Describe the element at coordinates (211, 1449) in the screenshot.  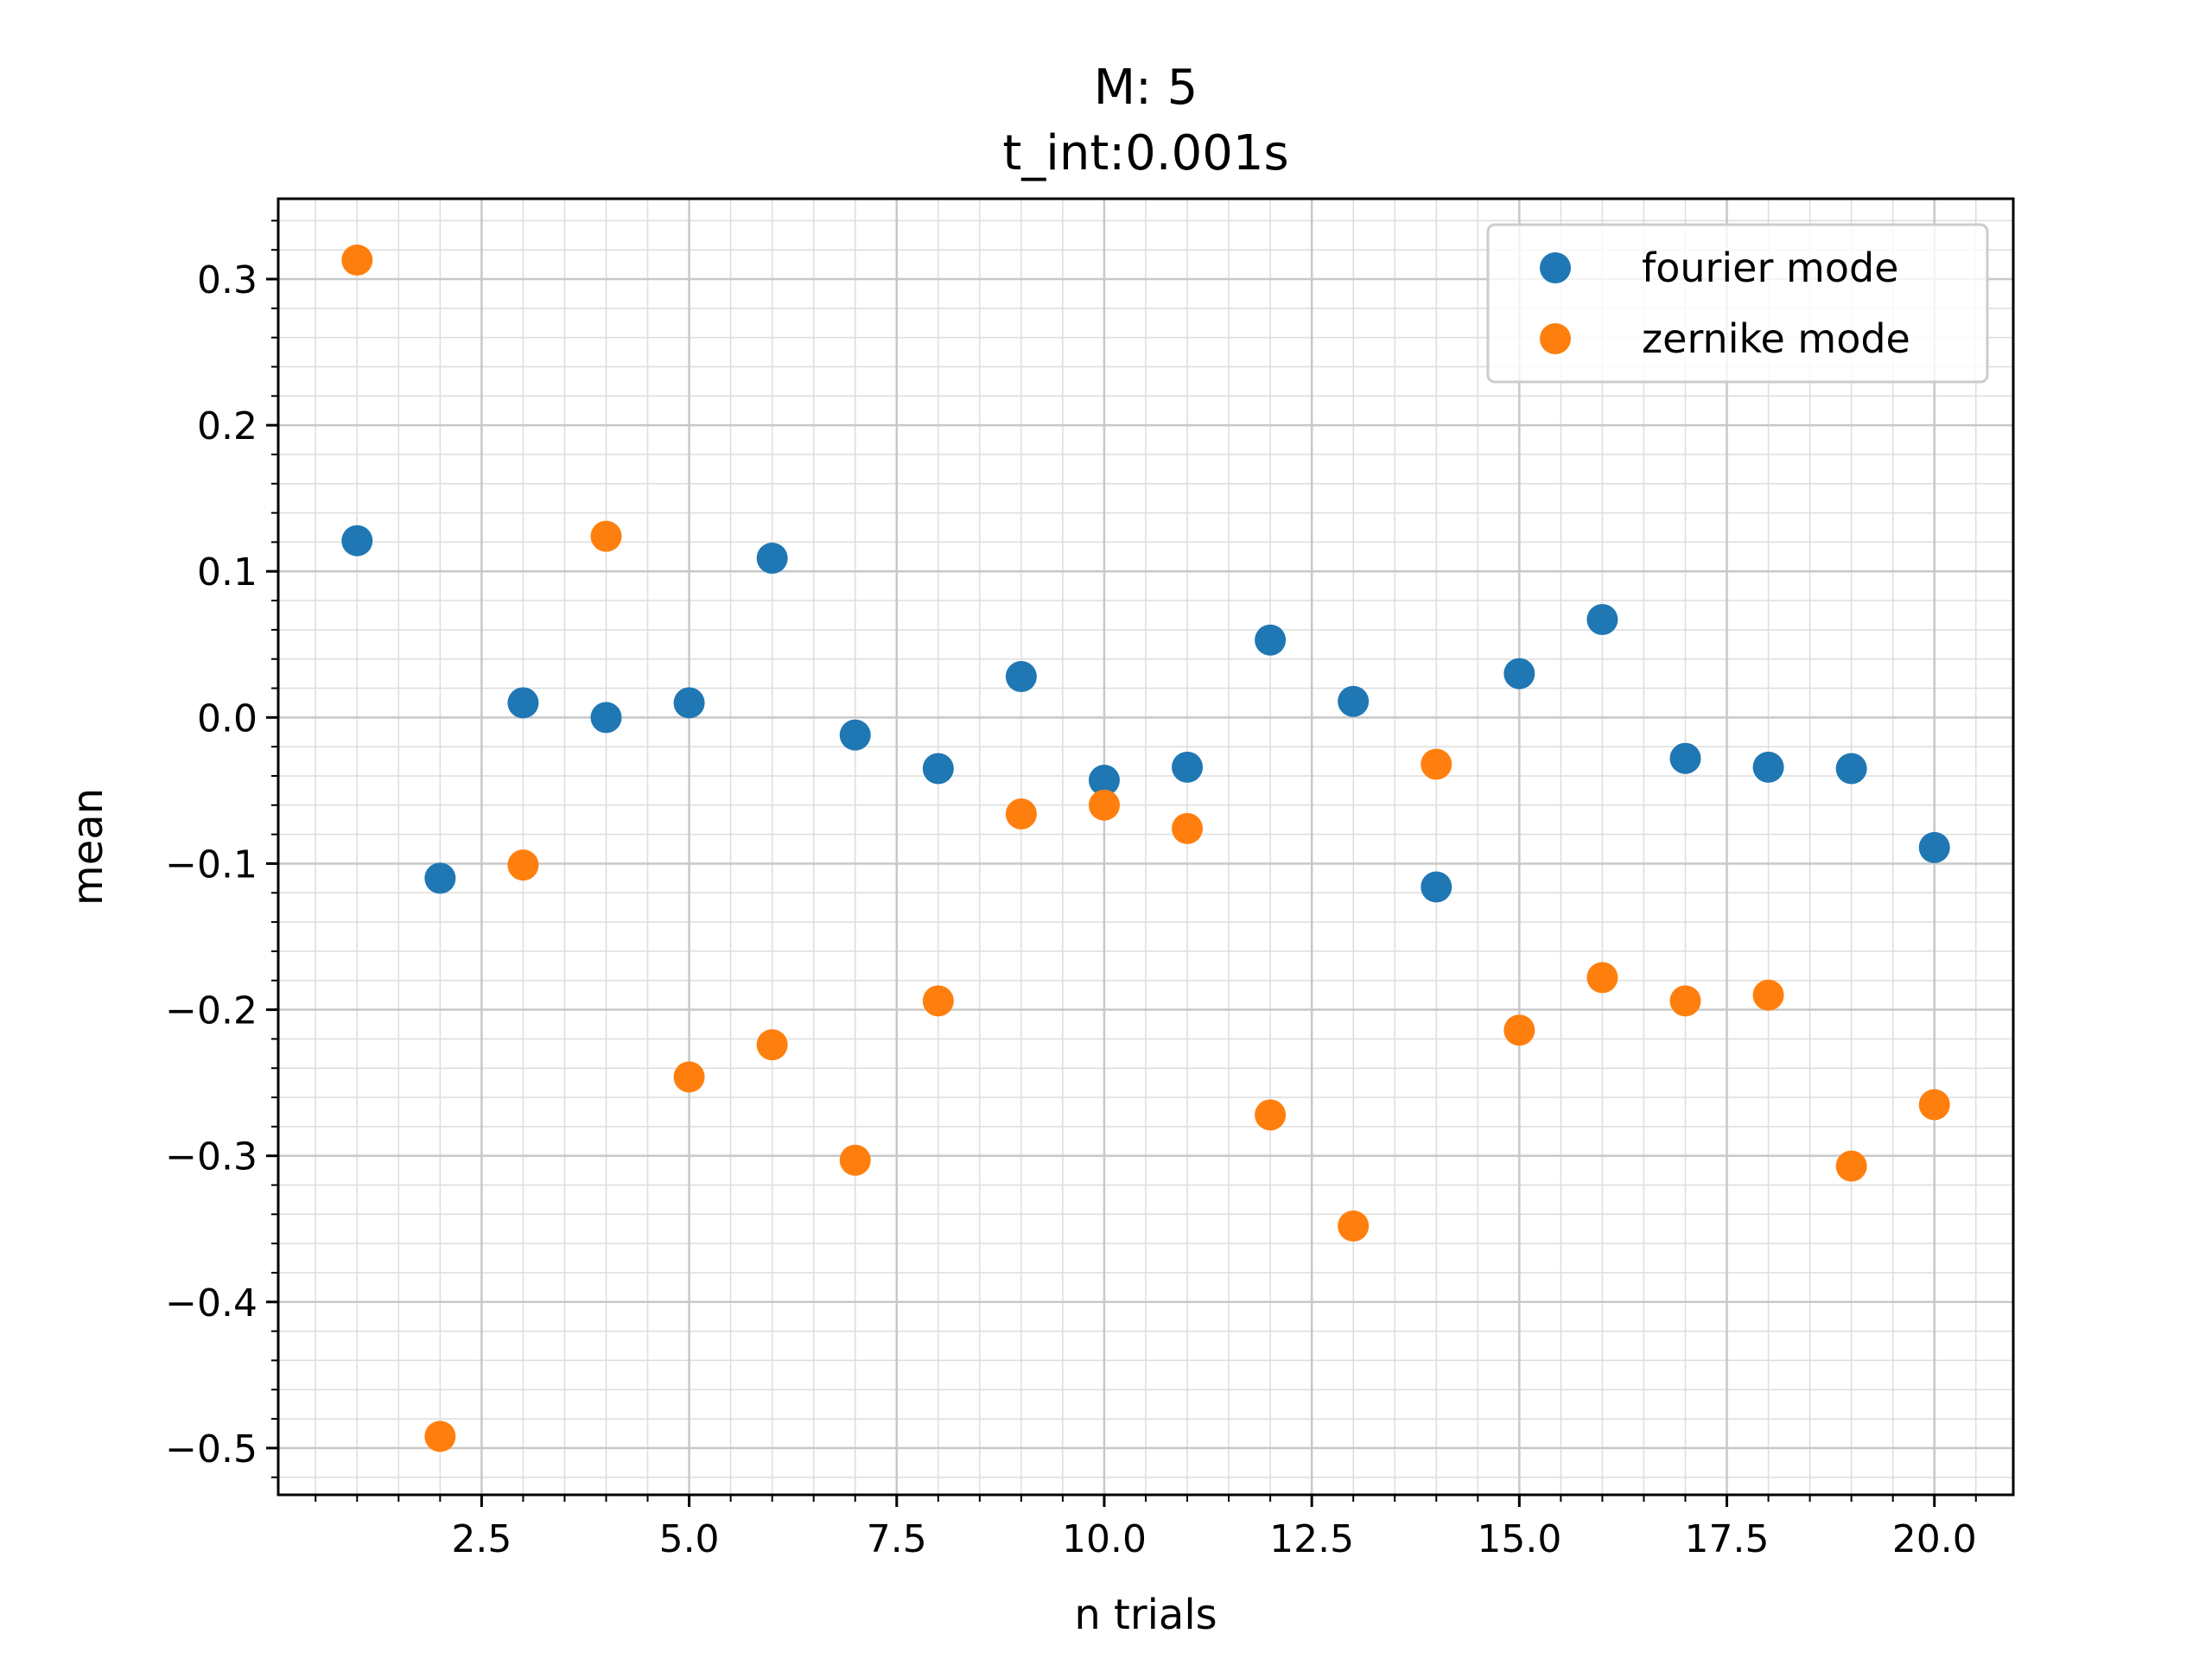
I see `y-tick-label: −0.5` at that location.